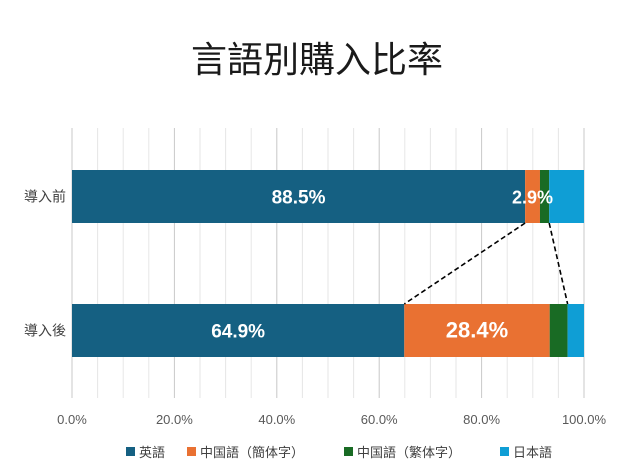 The image size is (634, 468). I want to click on connectors, so click(486, 263).